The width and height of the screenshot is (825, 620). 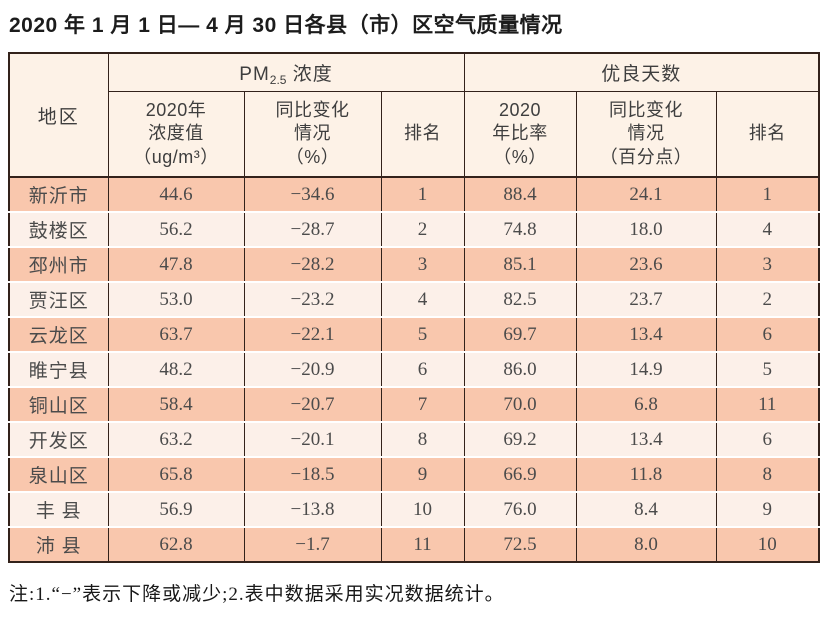 What do you see at coordinates (176, 194) in the screenshot?
I see `pm-value-cell: 44.6` at bounding box center [176, 194].